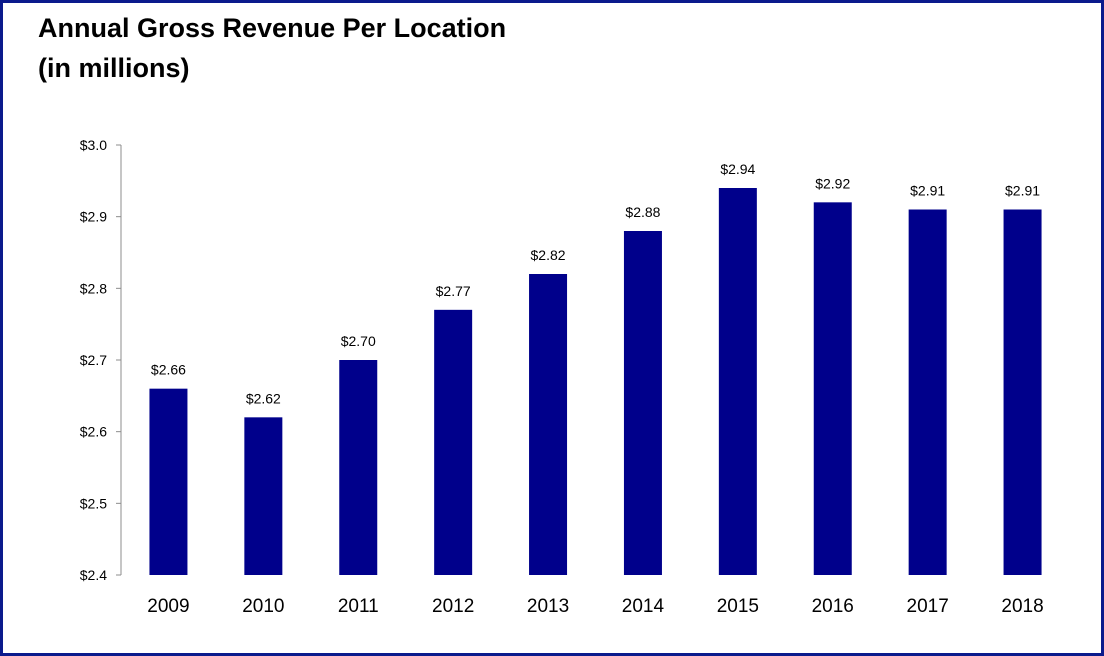 The height and width of the screenshot is (656, 1104). Describe the element at coordinates (263, 496) in the screenshot. I see `bar-2010` at that location.